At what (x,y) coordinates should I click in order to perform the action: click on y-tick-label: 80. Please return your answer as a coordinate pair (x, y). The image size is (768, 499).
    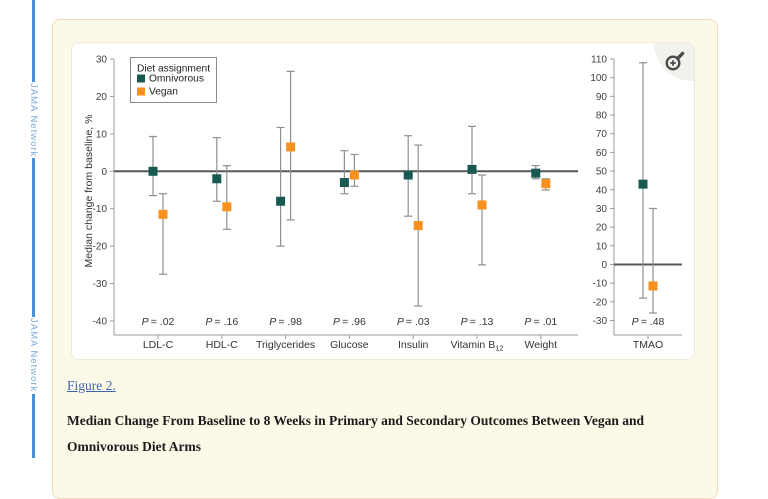
    Looking at the image, I should click on (602, 116).